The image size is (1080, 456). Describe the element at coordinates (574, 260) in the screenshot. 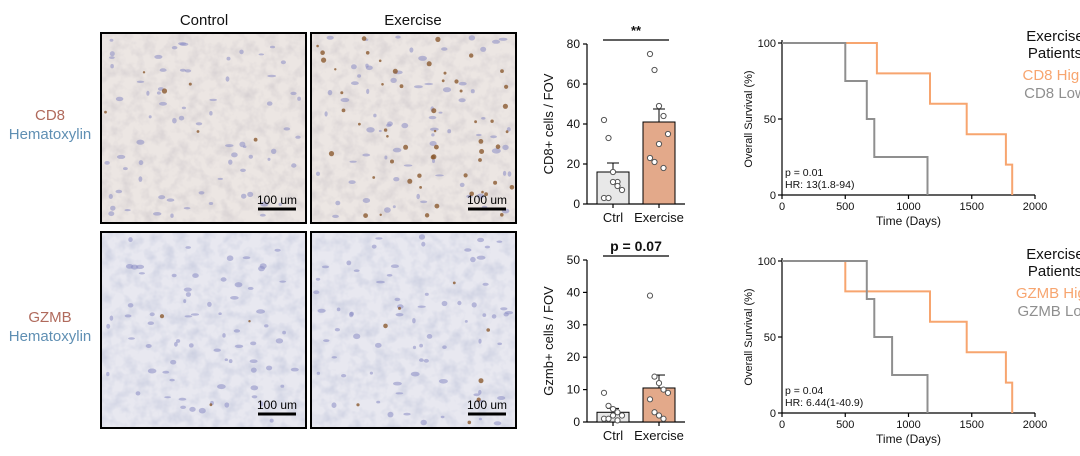

I see `y-tick-label: 50` at that location.